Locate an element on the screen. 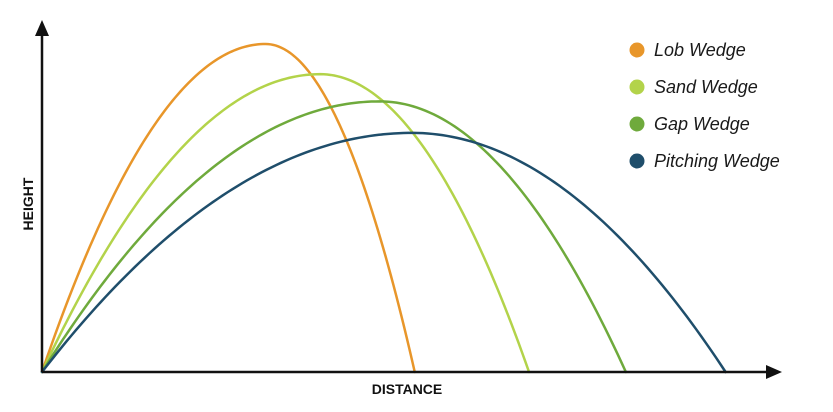 The width and height of the screenshot is (833, 412). x-axis-label: DISTANCE is located at coordinates (407, 389).